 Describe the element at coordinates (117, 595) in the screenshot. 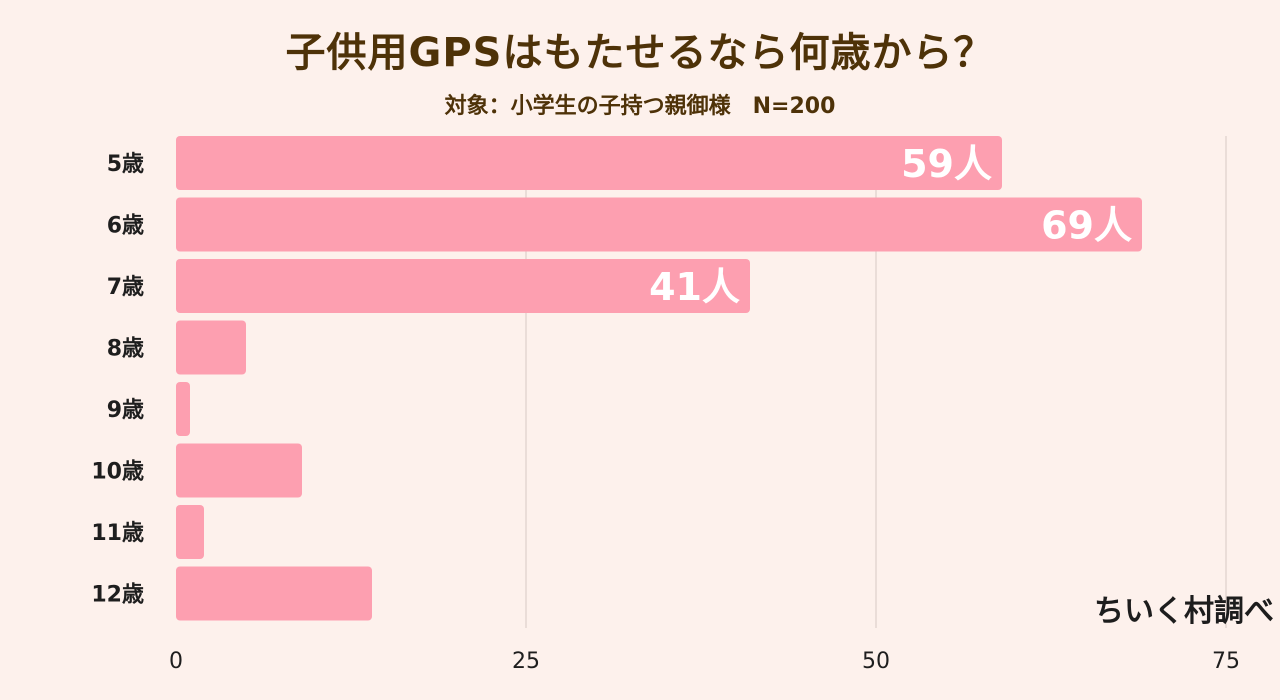

I see `category-label-12歳: 12歳` at that location.